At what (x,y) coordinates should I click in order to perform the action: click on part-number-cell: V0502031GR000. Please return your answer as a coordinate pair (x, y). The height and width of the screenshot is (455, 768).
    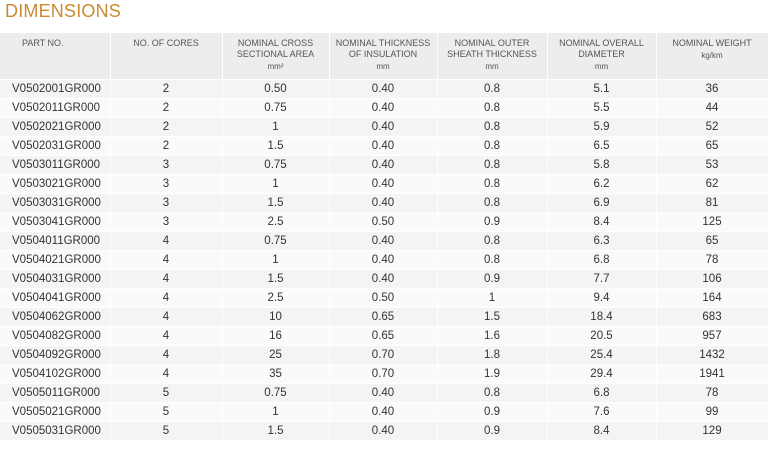
    Looking at the image, I should click on (55, 146).